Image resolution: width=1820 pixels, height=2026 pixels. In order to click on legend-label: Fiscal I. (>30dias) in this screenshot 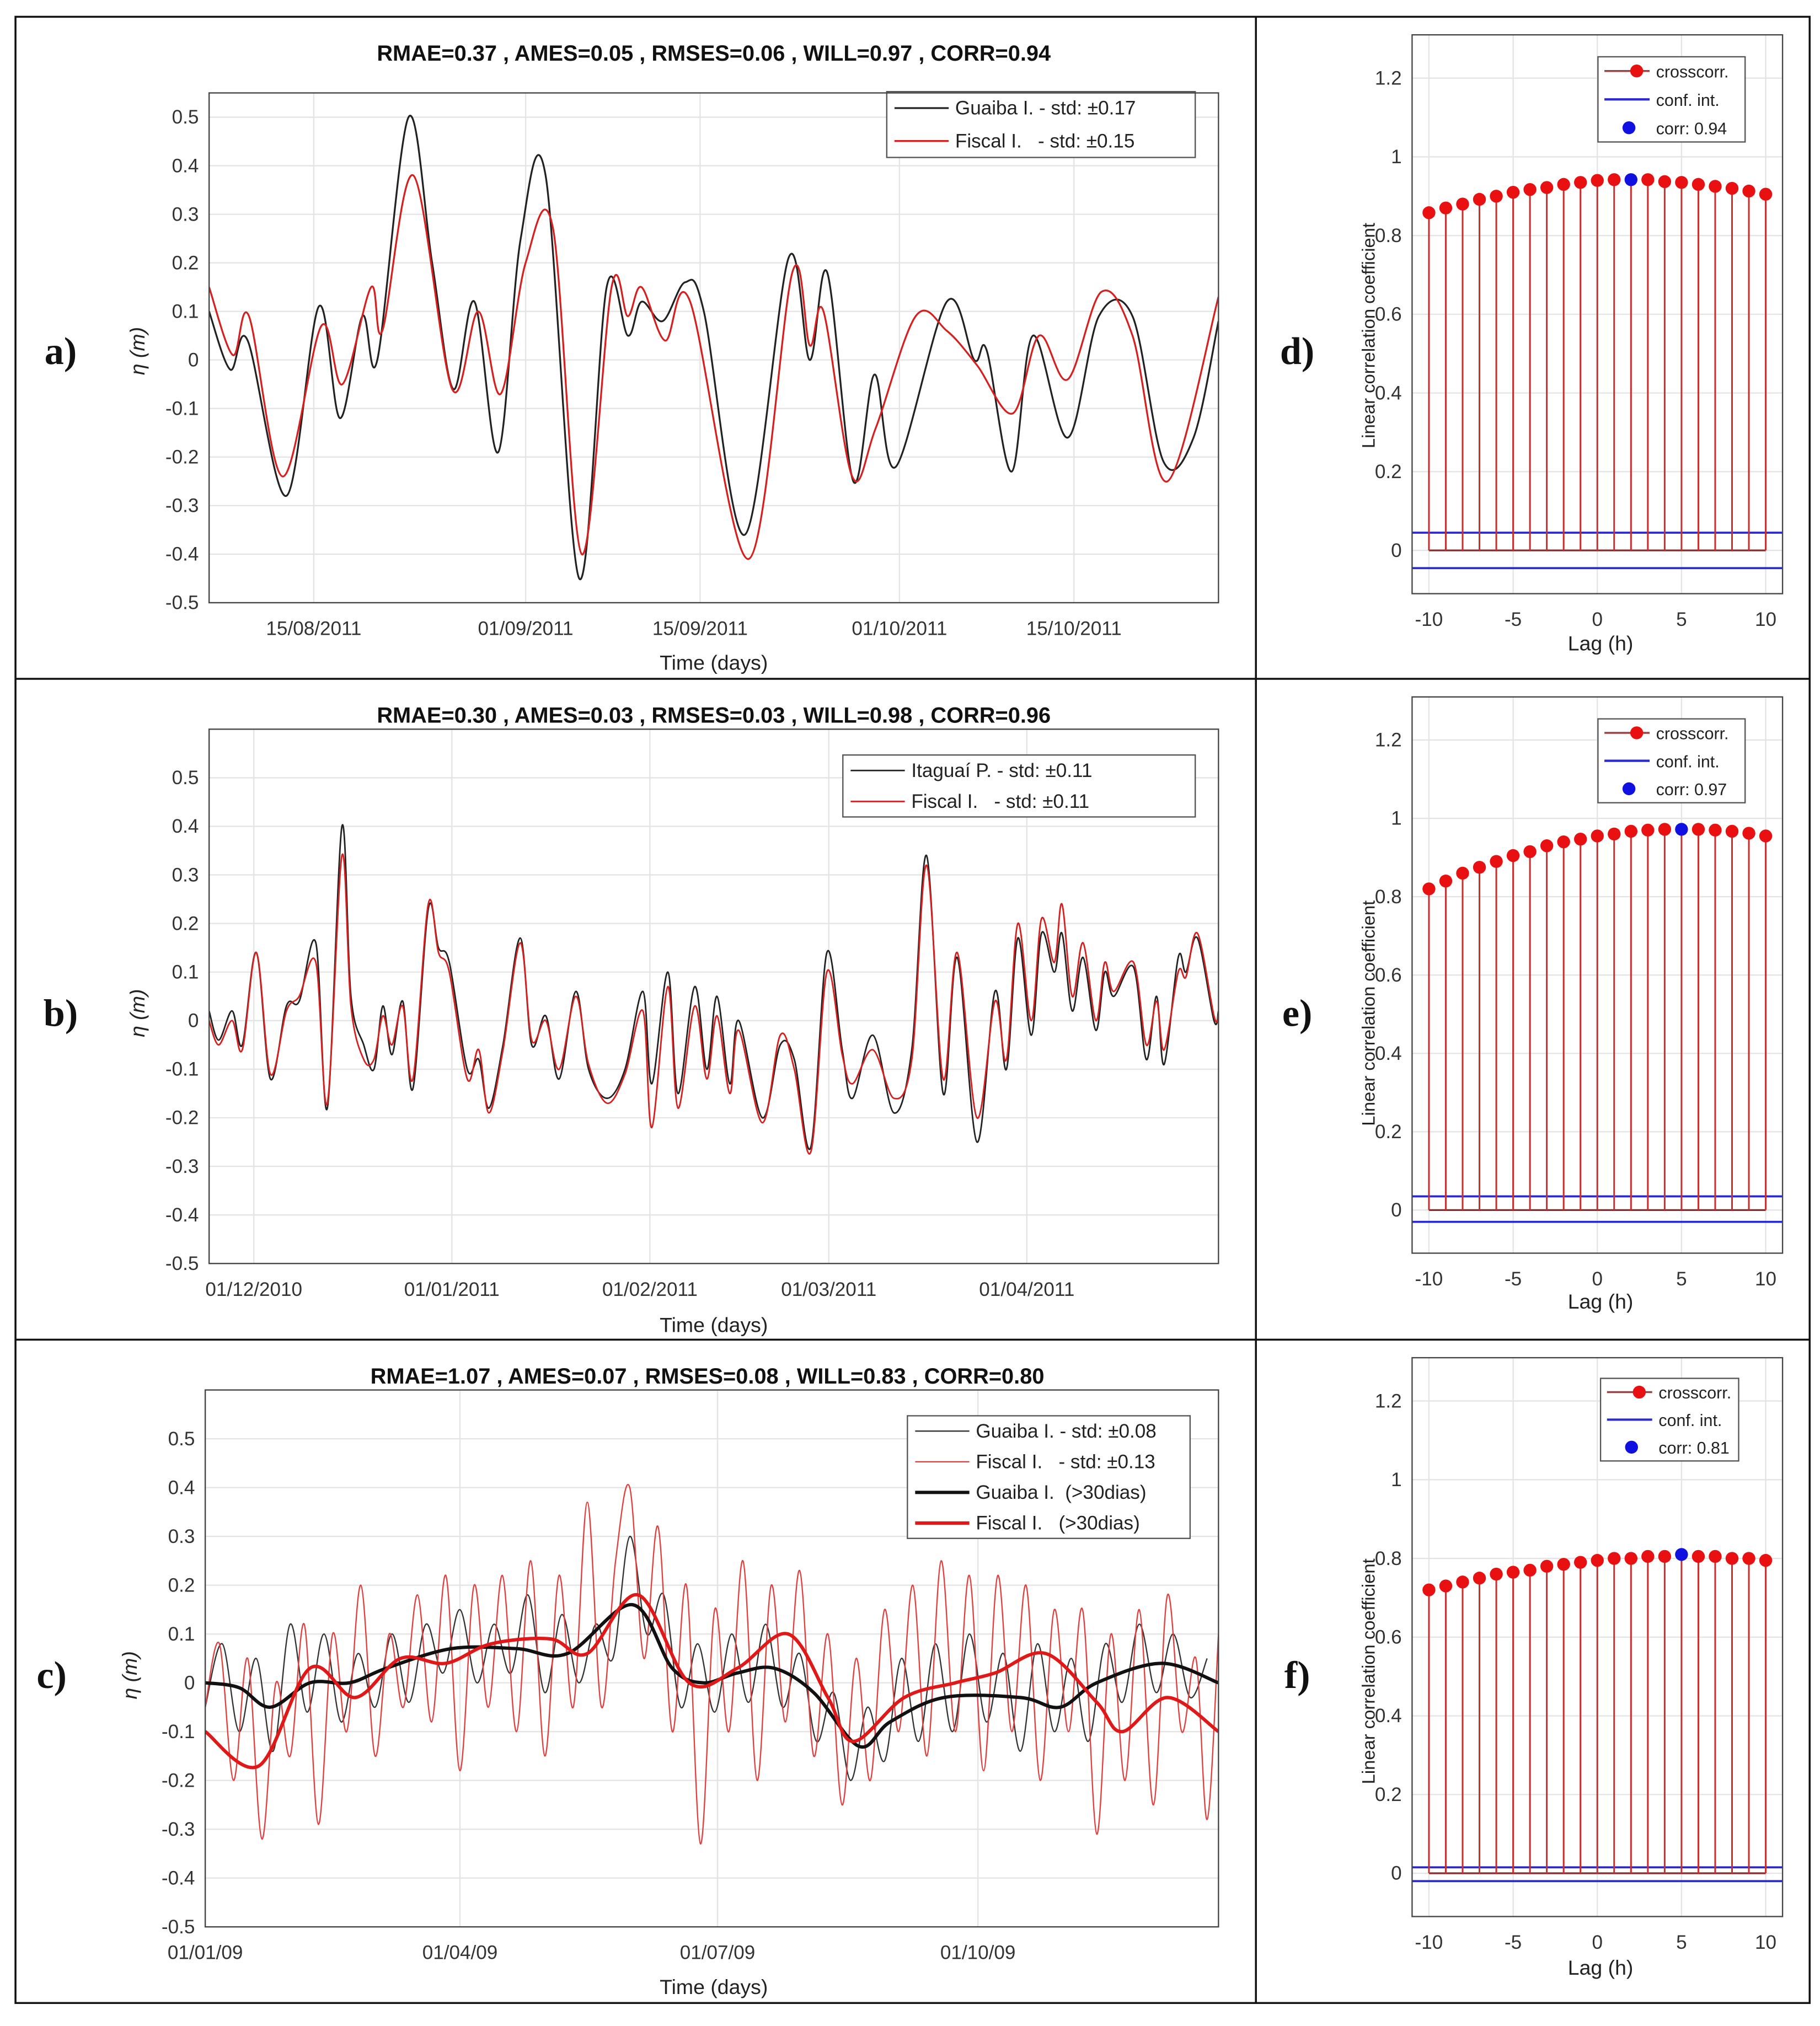, I will do `click(1057, 1523)`.